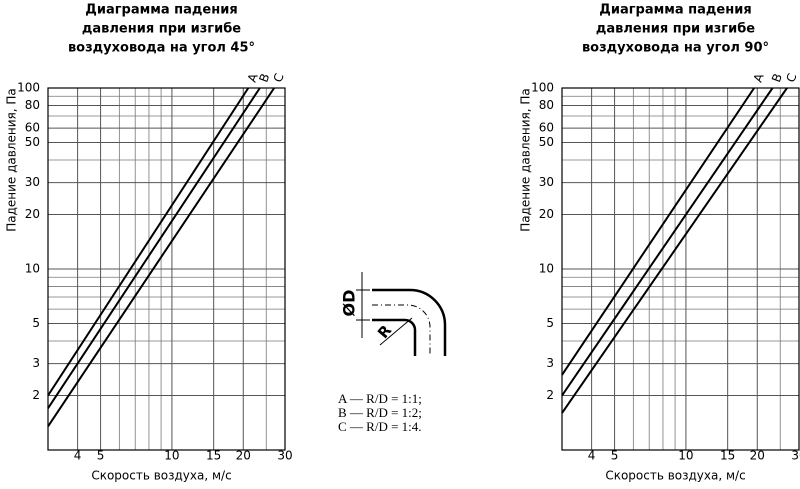 This screenshot has width=800, height=489. I want to click on radius-label: R, so click(385, 331).